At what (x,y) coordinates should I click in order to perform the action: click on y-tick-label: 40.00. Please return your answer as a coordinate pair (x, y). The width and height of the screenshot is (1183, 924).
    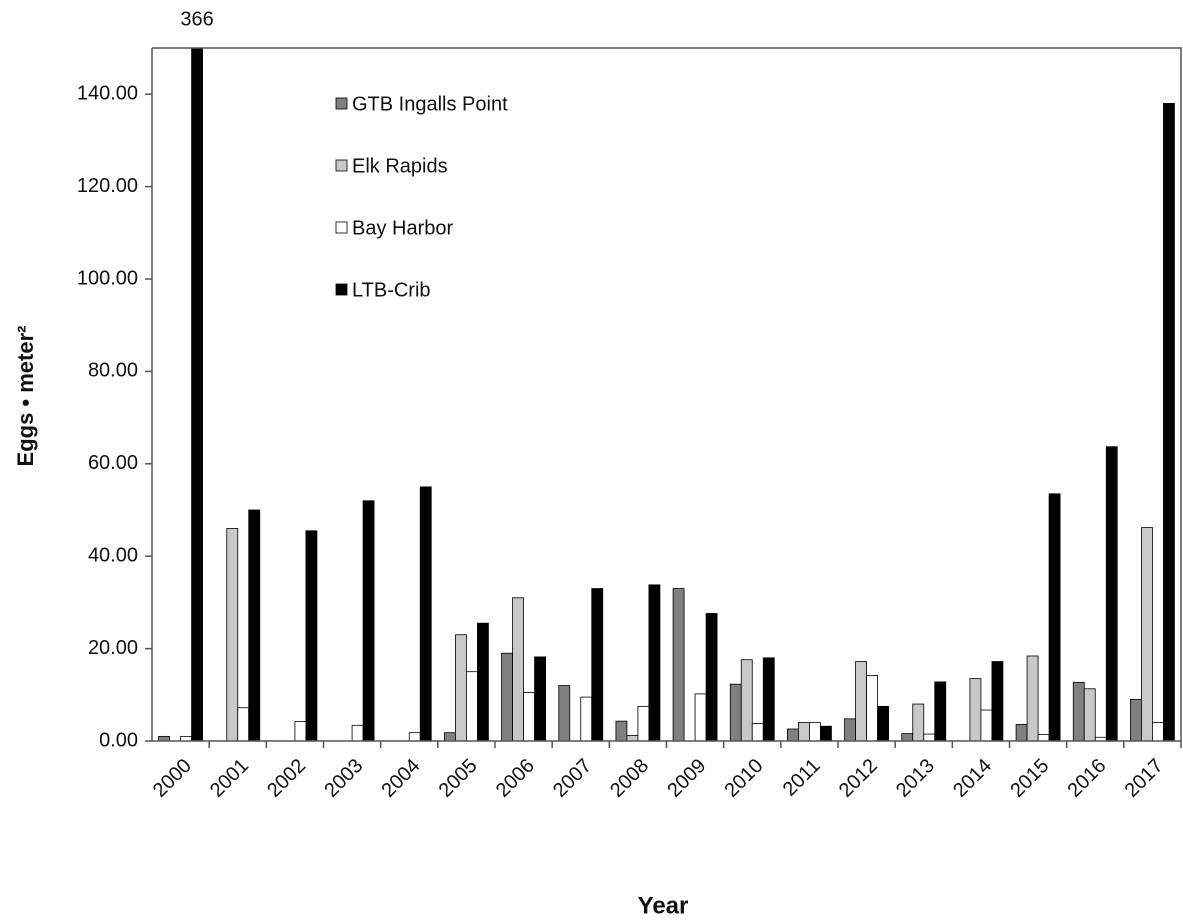
    Looking at the image, I should click on (113, 555).